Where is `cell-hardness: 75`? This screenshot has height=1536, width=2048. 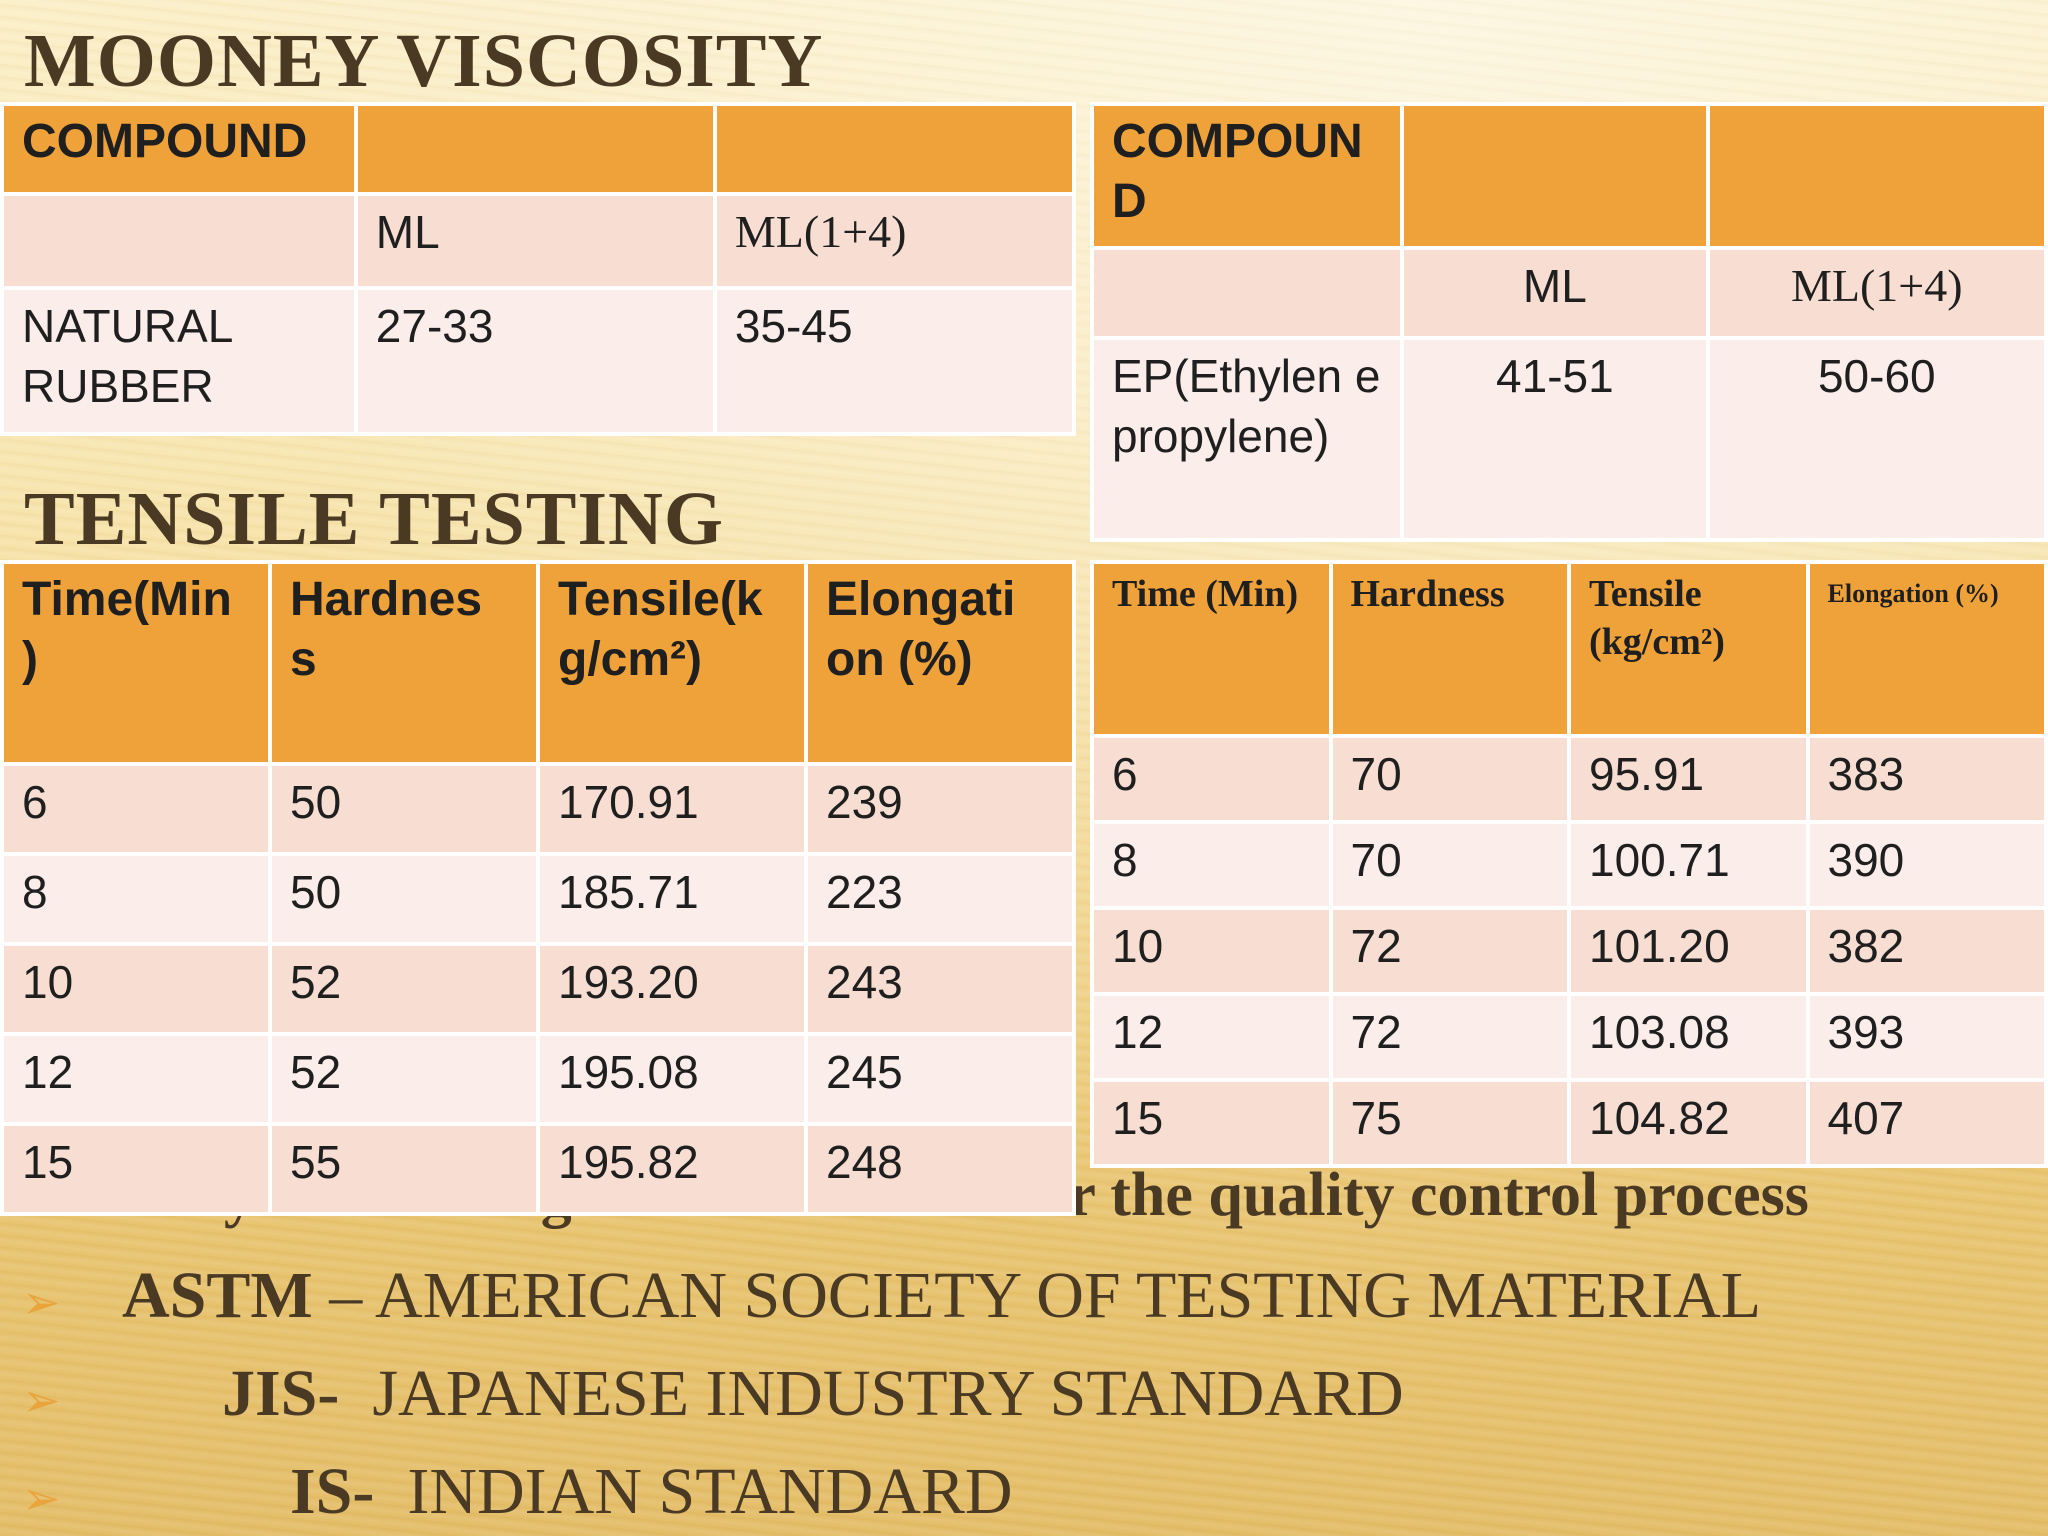 cell-hardness: 75 is located at coordinates (1449, 1123).